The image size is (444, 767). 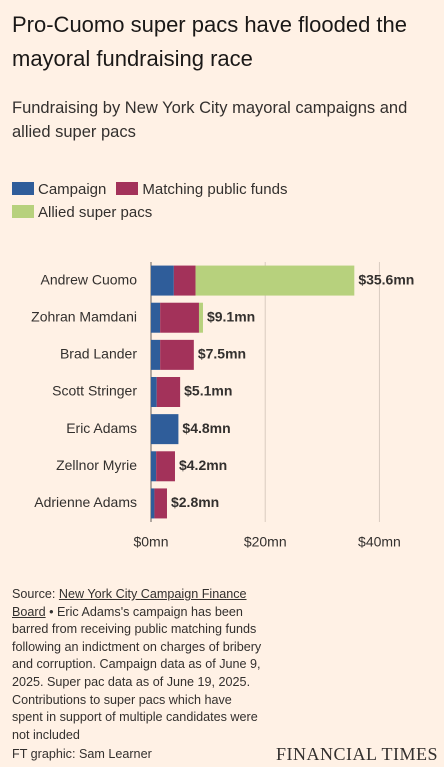 I want to click on legend-item: Allied super pacs, so click(x=82, y=212).